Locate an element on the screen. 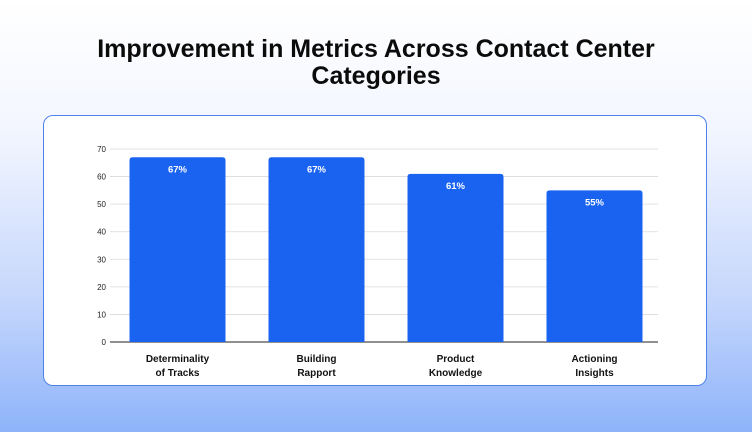  x-category-label: Product Knowledge is located at coordinates (456, 366).